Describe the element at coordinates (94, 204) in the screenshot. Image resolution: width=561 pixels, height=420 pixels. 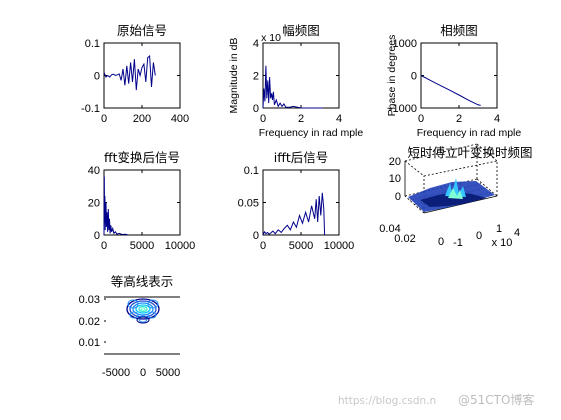
I see `y-tick-label: 20` at that location.